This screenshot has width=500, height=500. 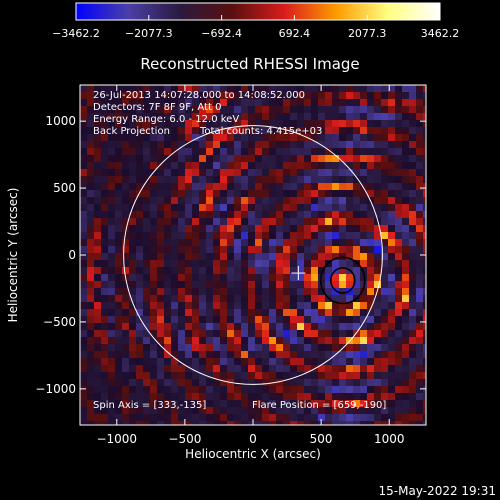 I want to click on flare-position-label: Flare Position = [659,-190], so click(x=319, y=405).